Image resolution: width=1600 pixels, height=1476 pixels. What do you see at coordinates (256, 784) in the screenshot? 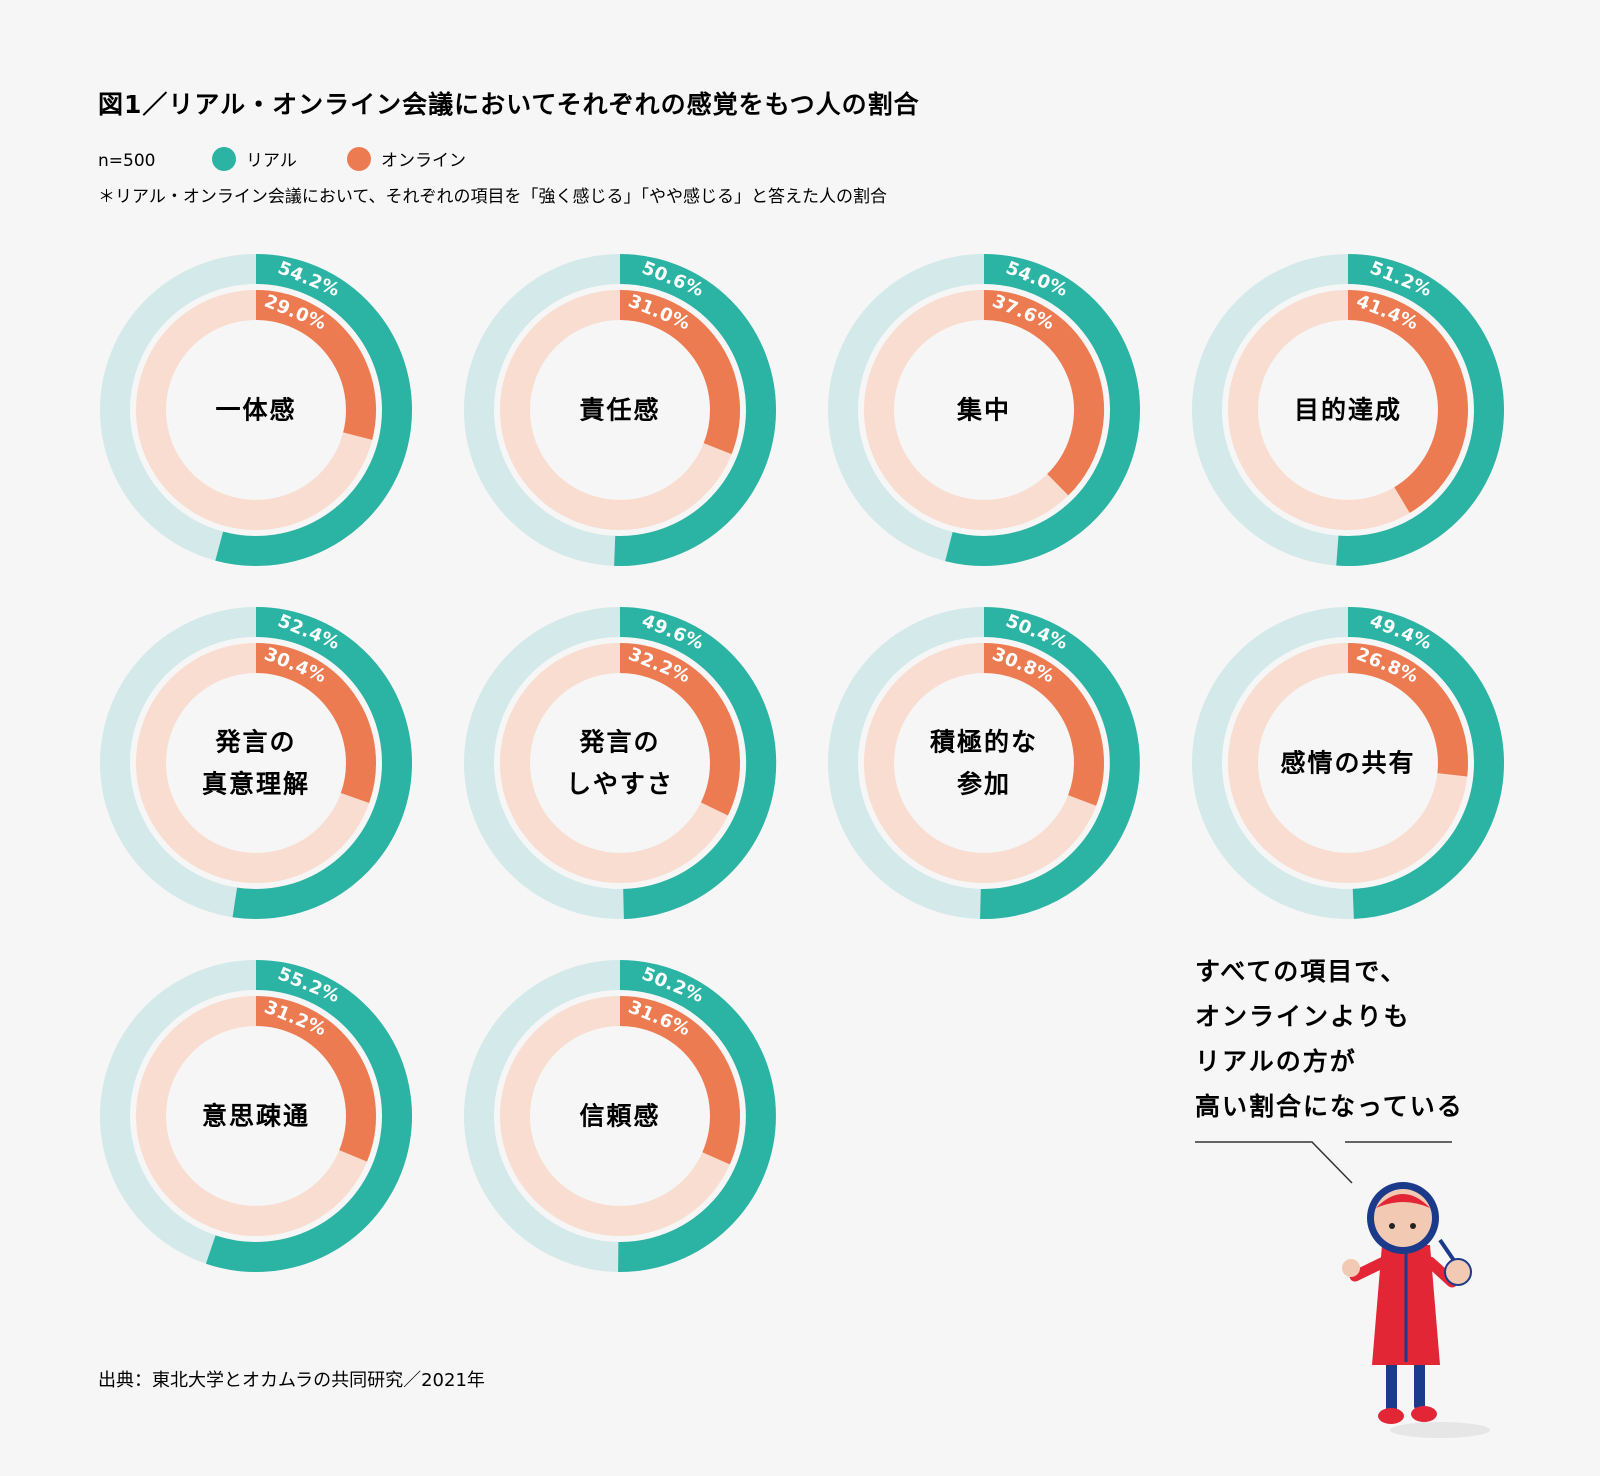
I see `category-label: 真意理解` at bounding box center [256, 784].